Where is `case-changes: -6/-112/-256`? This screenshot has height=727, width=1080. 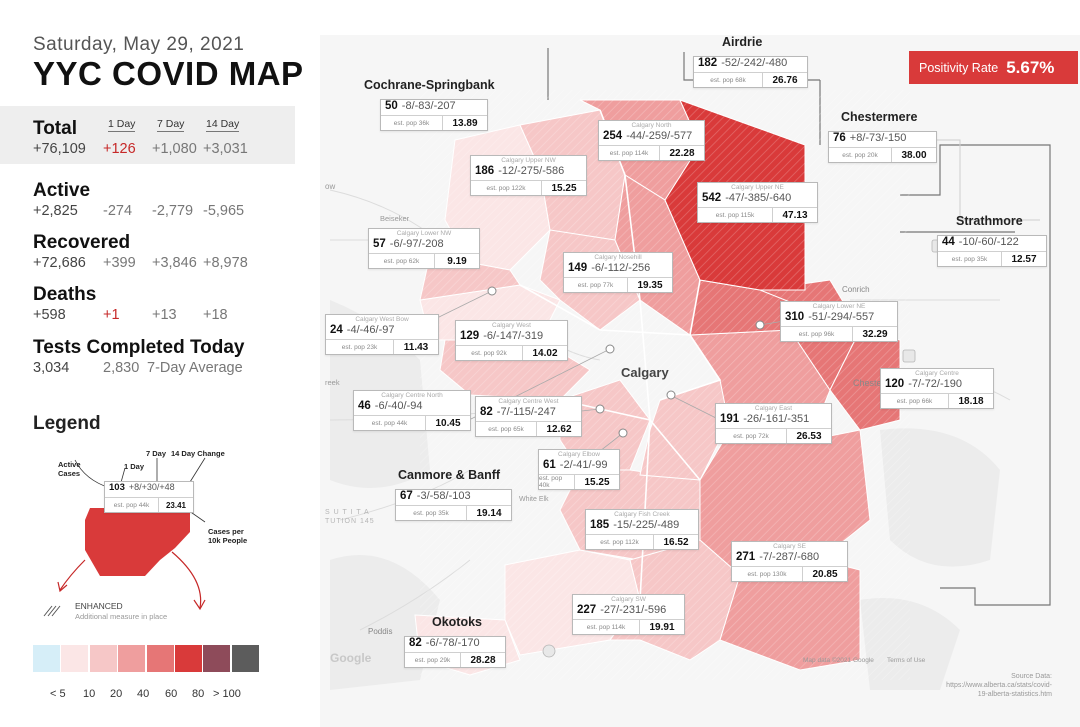
case-changes: -6/-112/-256 is located at coordinates (621, 268).